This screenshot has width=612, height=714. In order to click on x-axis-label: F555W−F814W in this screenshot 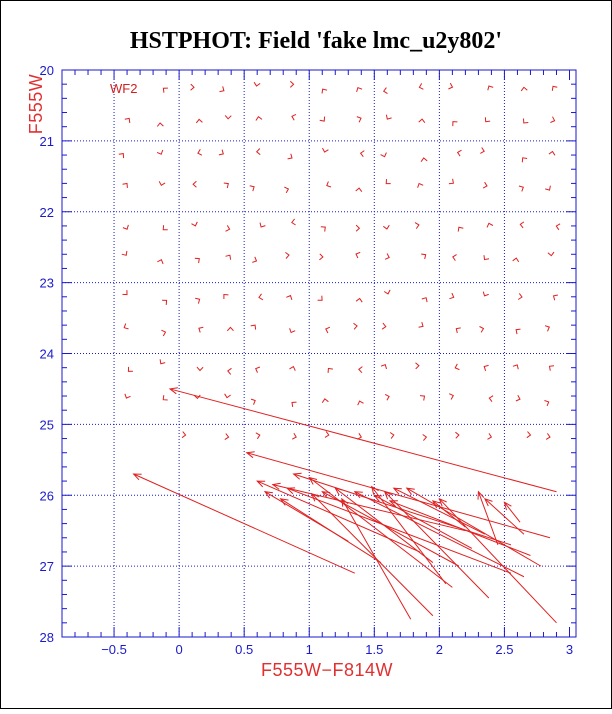, I will do `click(327, 670)`.